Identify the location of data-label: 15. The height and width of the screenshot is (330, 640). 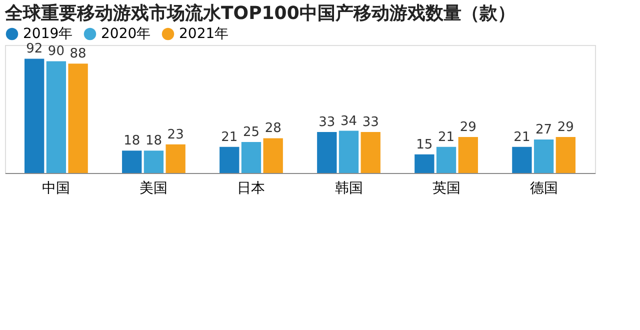
(424, 144).